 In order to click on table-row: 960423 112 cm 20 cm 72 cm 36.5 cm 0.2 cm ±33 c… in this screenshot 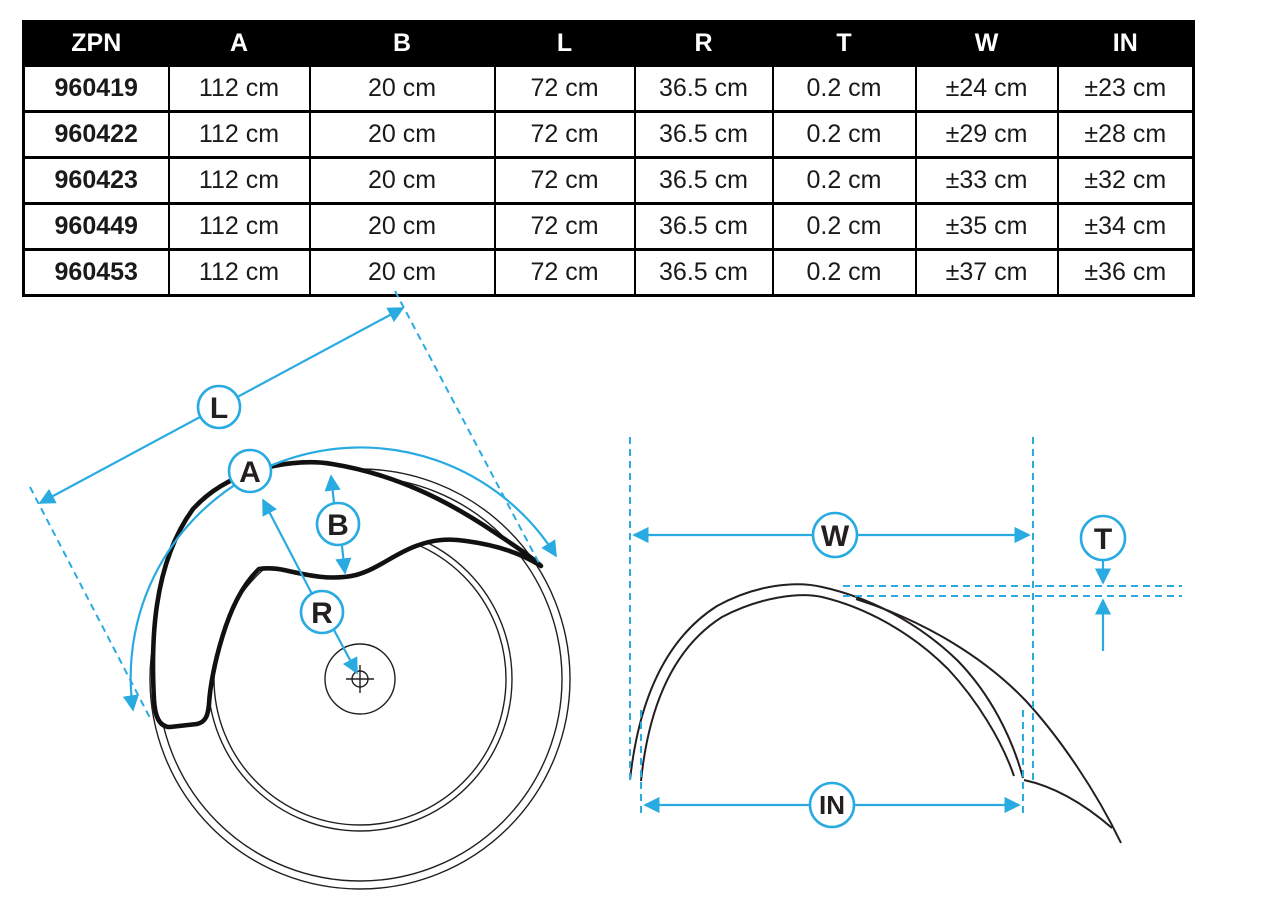, I will do `click(608, 180)`.